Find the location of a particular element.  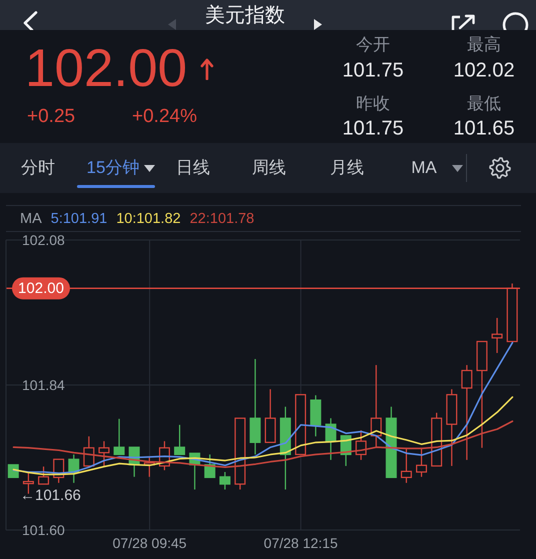

y-tick-label: 102.08 is located at coordinates (44, 240).